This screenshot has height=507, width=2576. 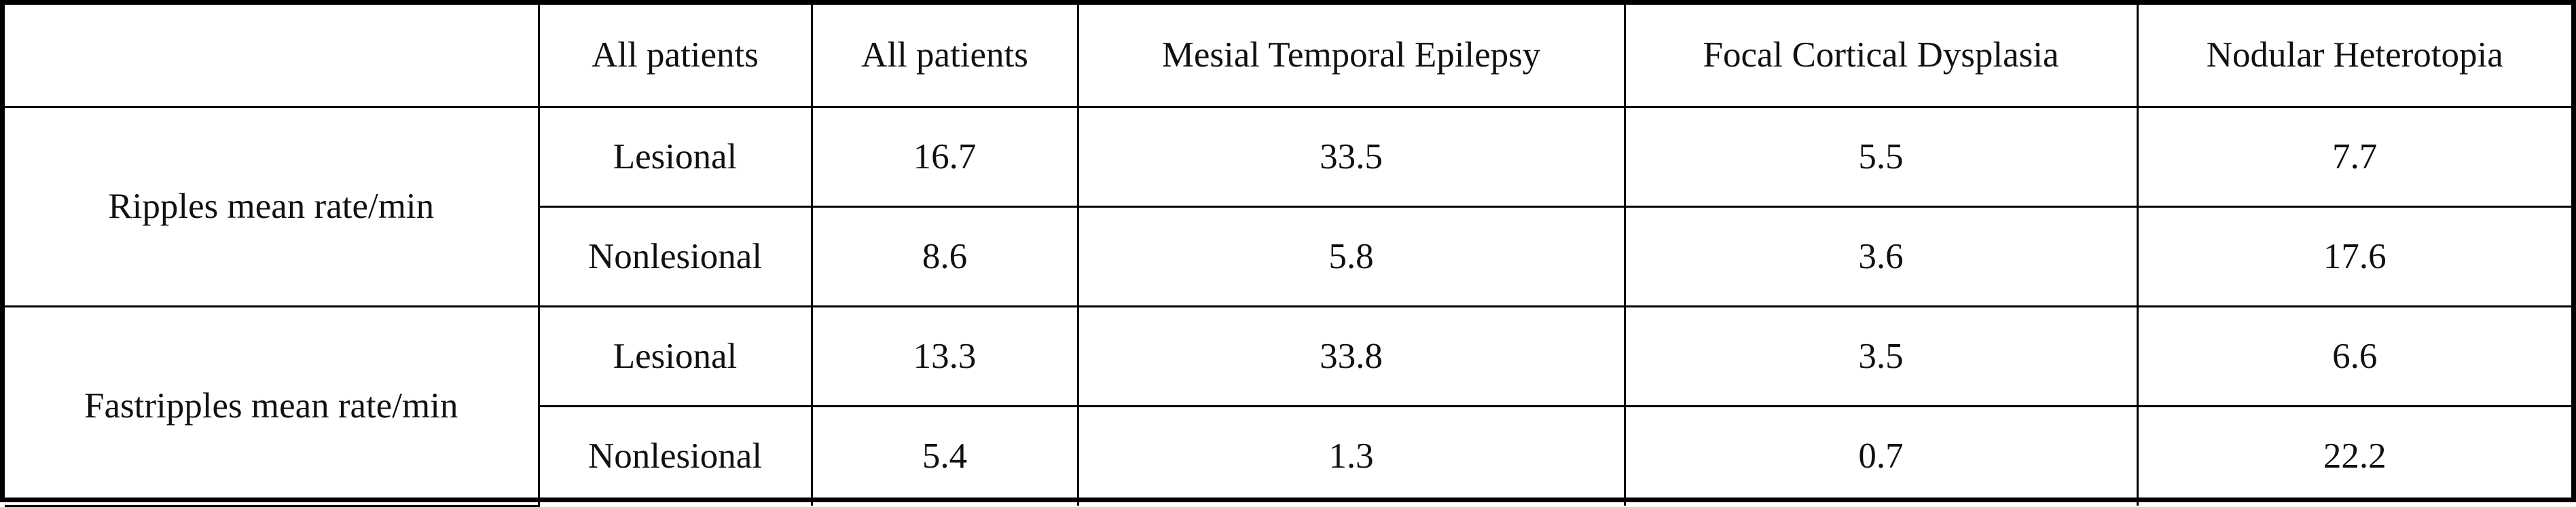 What do you see at coordinates (1881, 256) in the screenshot?
I see `value-cell: 3.6` at bounding box center [1881, 256].